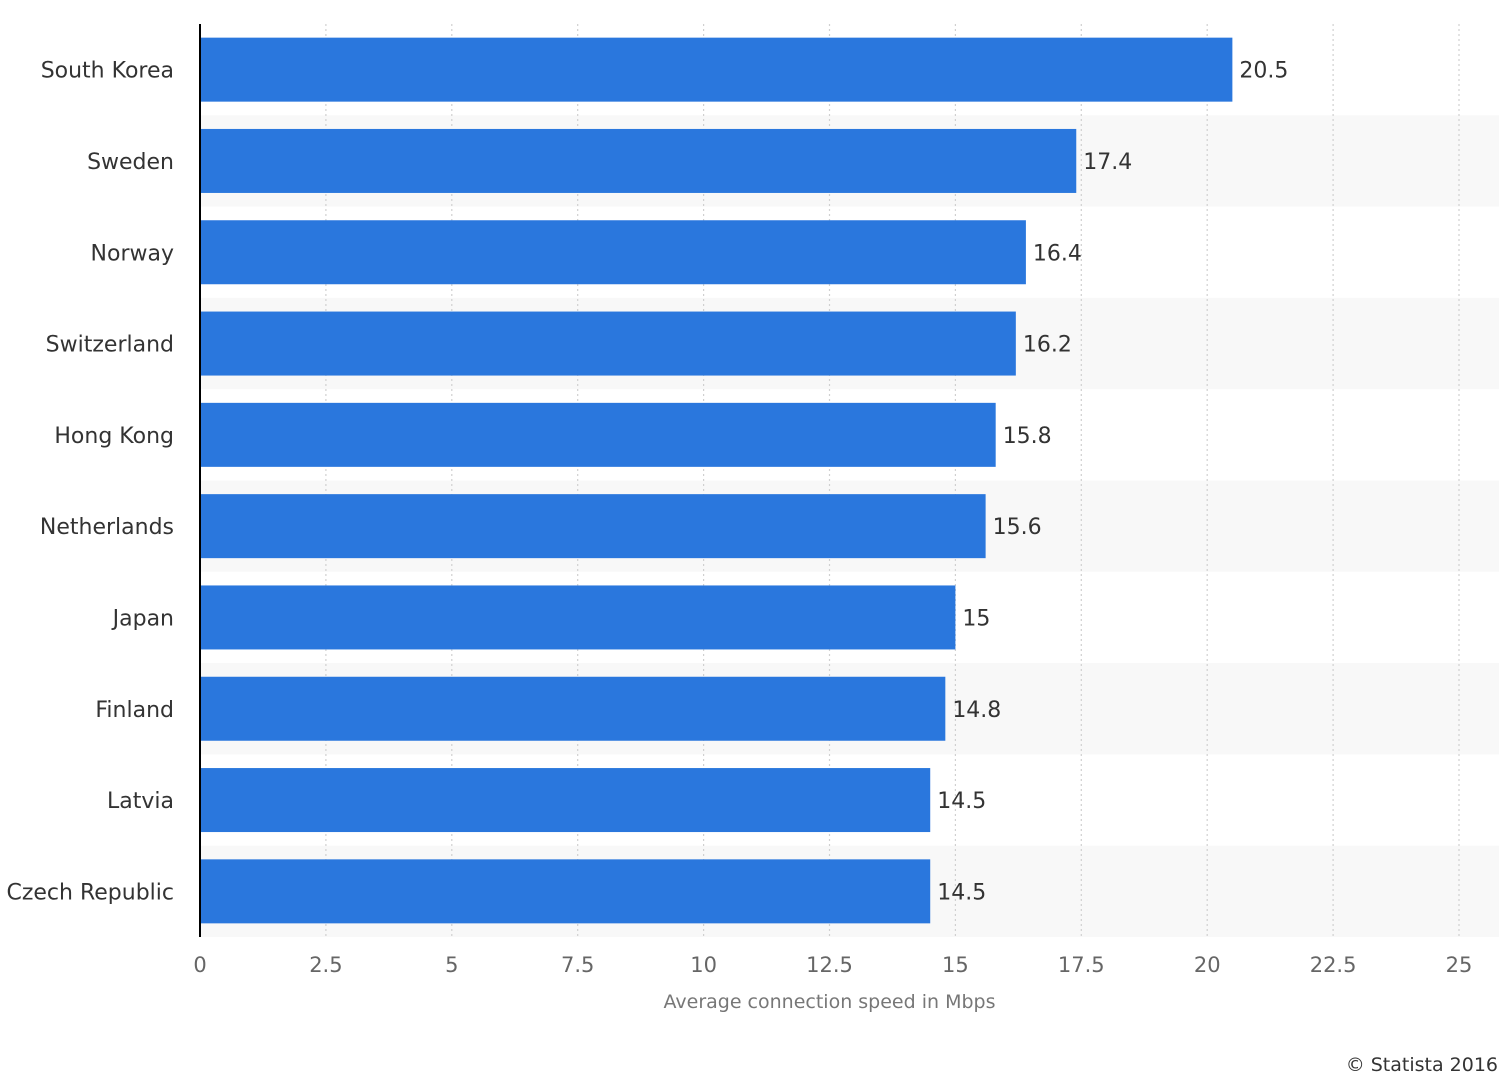  What do you see at coordinates (107, 527) in the screenshot?
I see `category-label: Netherlands` at bounding box center [107, 527].